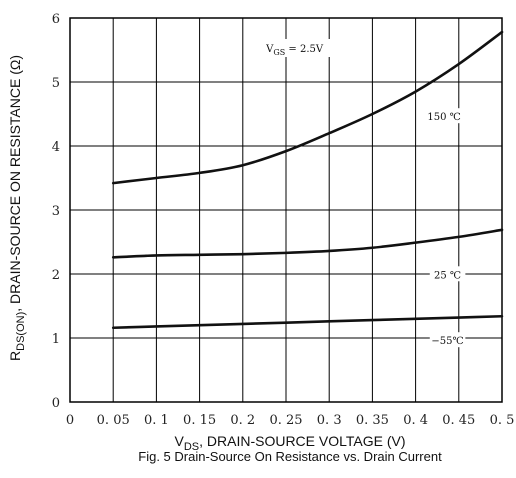 This screenshot has height=478, width=516. I want to click on y-tick-label-2: 2, so click(56, 275).